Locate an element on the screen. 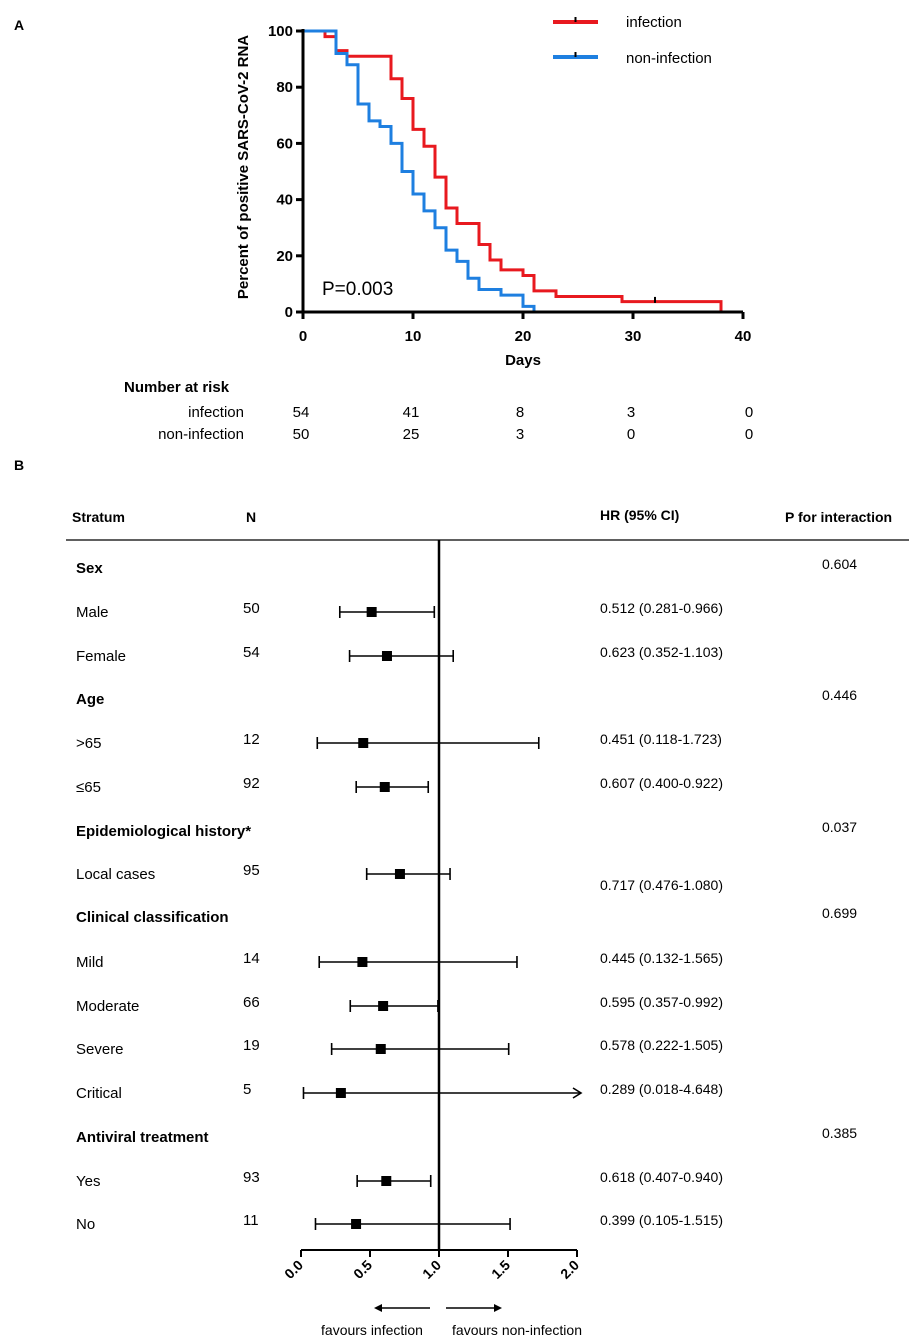  stratum-label: No is located at coordinates (85, 1224).